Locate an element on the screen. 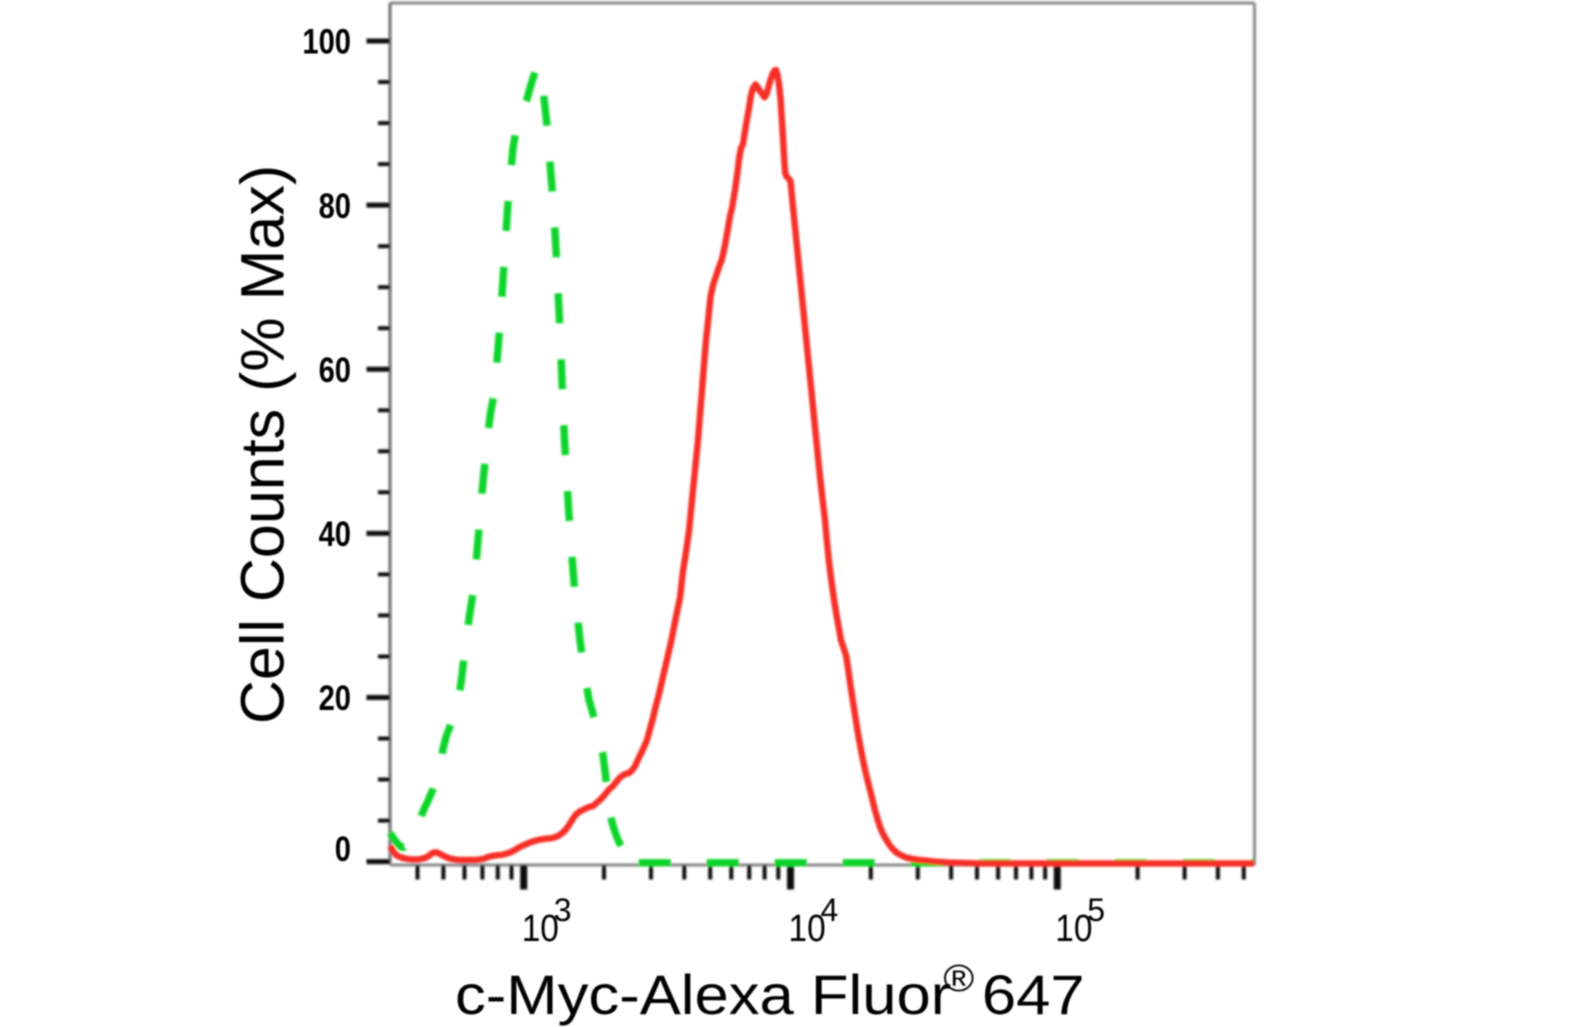 The height and width of the screenshot is (1027, 1584). svg-text: 647 is located at coordinates (1033, 996).